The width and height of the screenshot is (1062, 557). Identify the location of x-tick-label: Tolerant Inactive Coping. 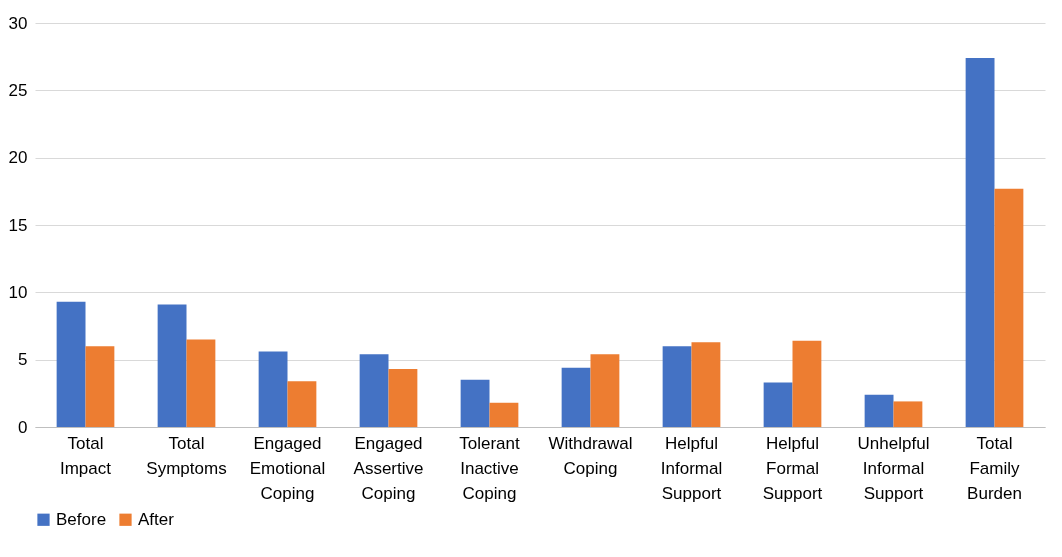
(490, 468).